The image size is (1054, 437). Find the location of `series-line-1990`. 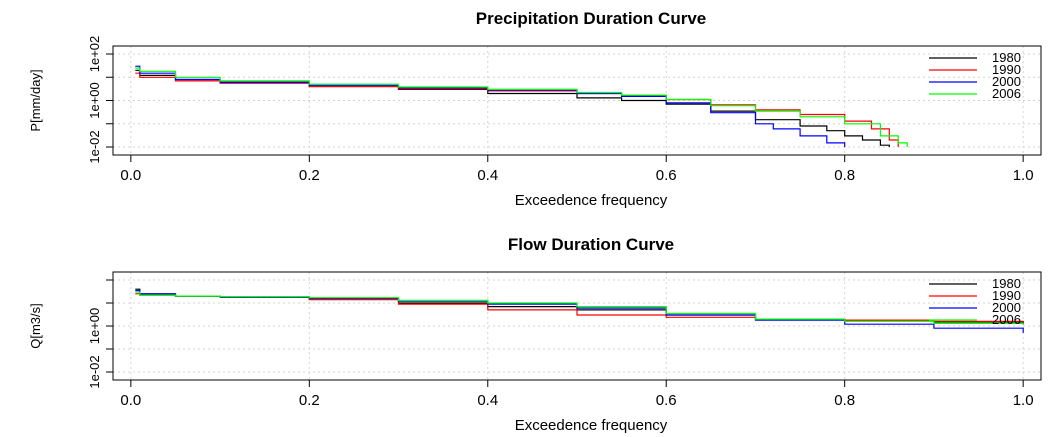

series-line-1990 is located at coordinates (517, 109).